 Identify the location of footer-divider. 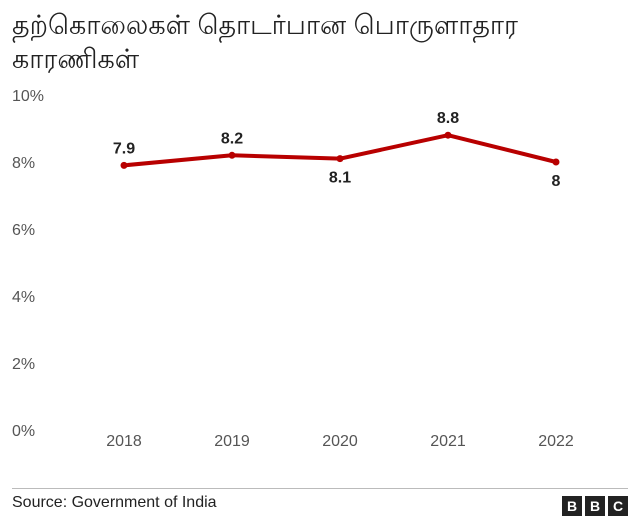
(320, 488).